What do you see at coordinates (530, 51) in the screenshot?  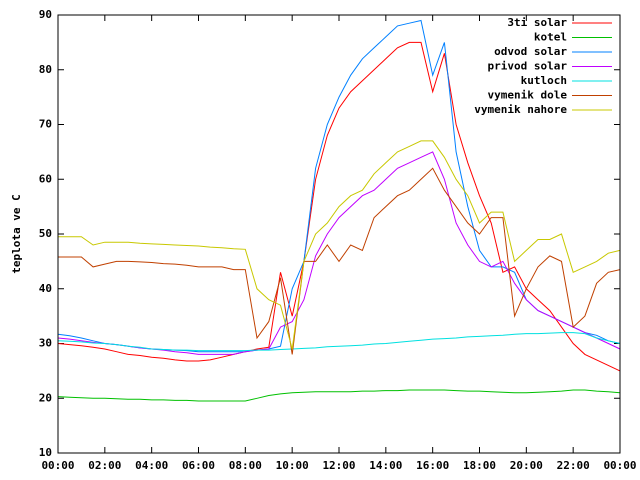 I see `legend-label: odvod solar` at bounding box center [530, 51].